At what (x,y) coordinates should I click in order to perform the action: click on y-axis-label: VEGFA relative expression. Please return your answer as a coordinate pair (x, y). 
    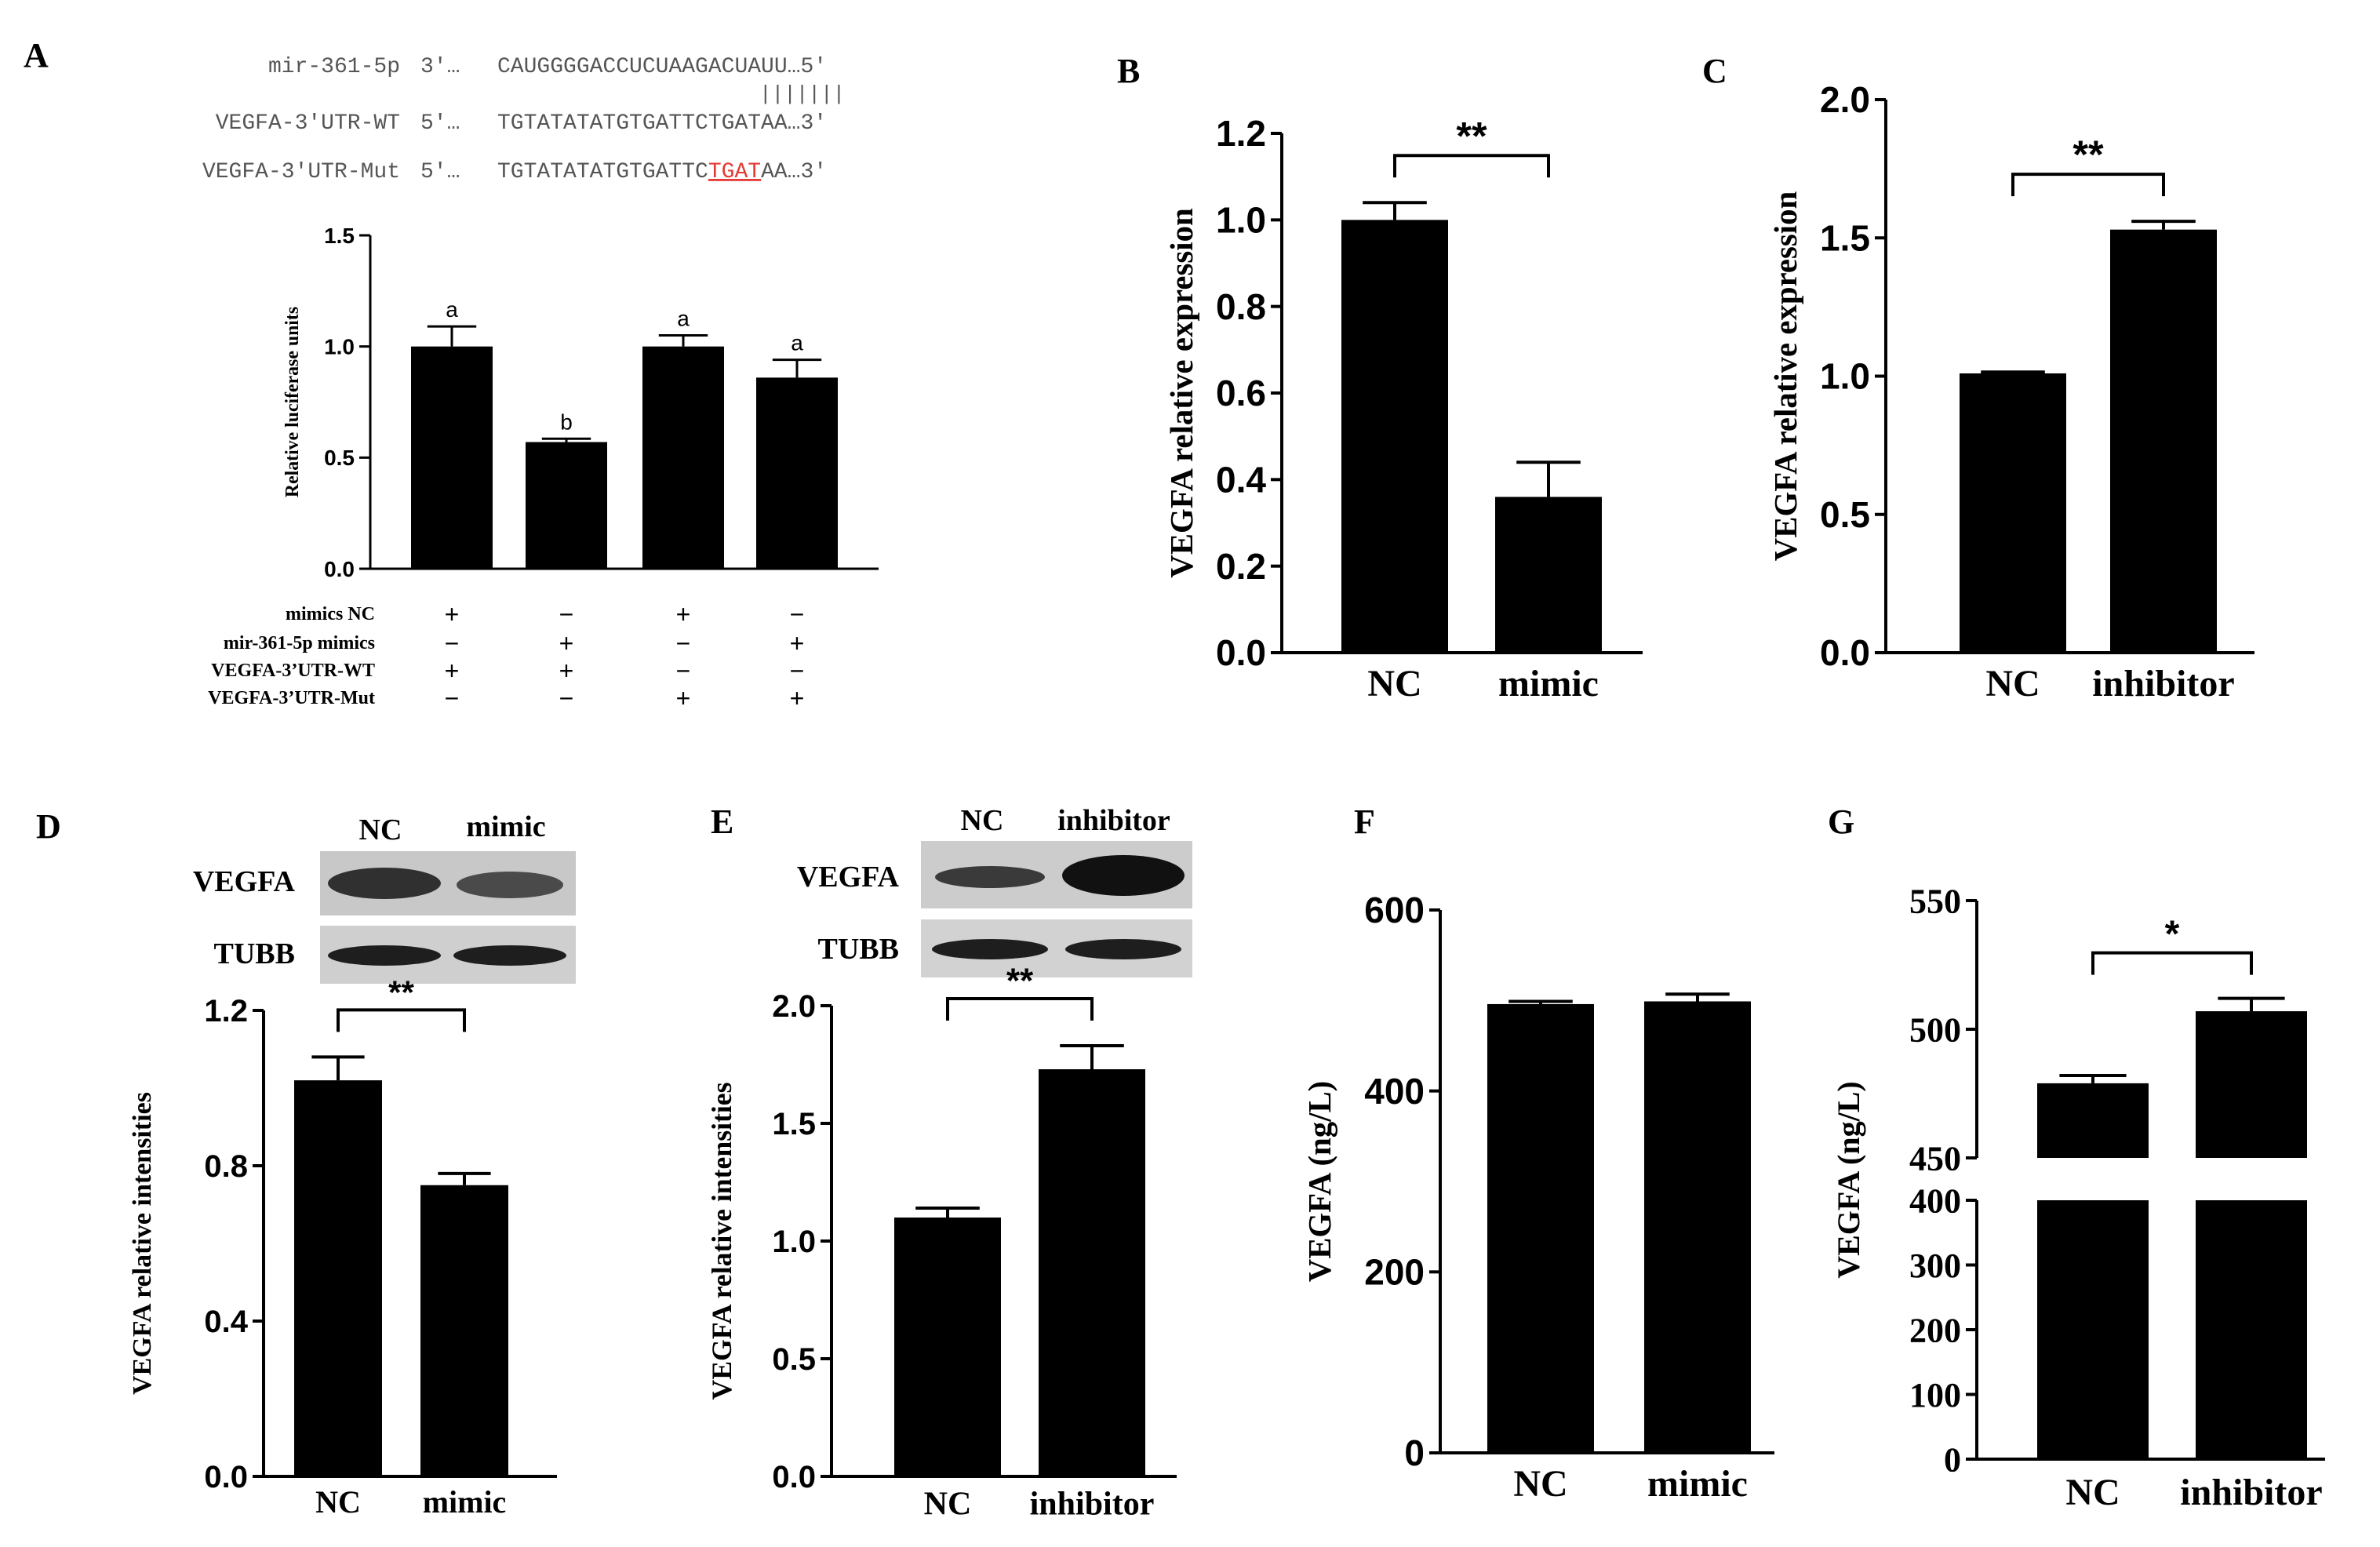
    Looking at the image, I should click on (1785, 376).